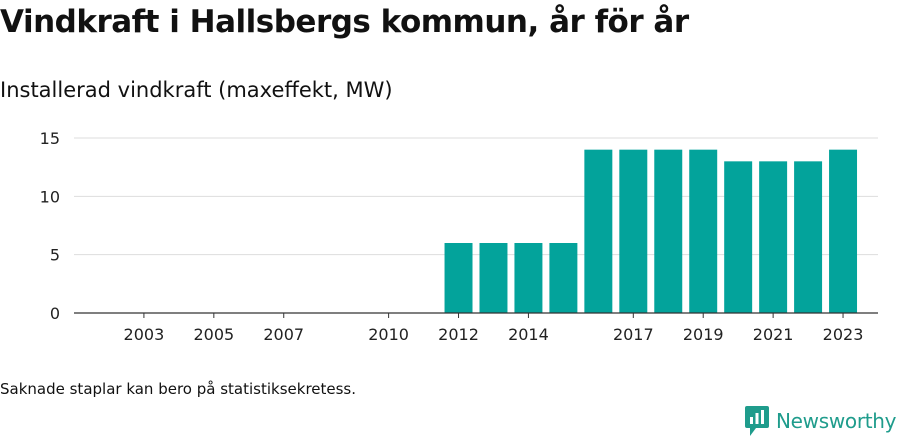 This screenshot has width=900, height=439. I want to click on bar-2013, so click(493, 278).